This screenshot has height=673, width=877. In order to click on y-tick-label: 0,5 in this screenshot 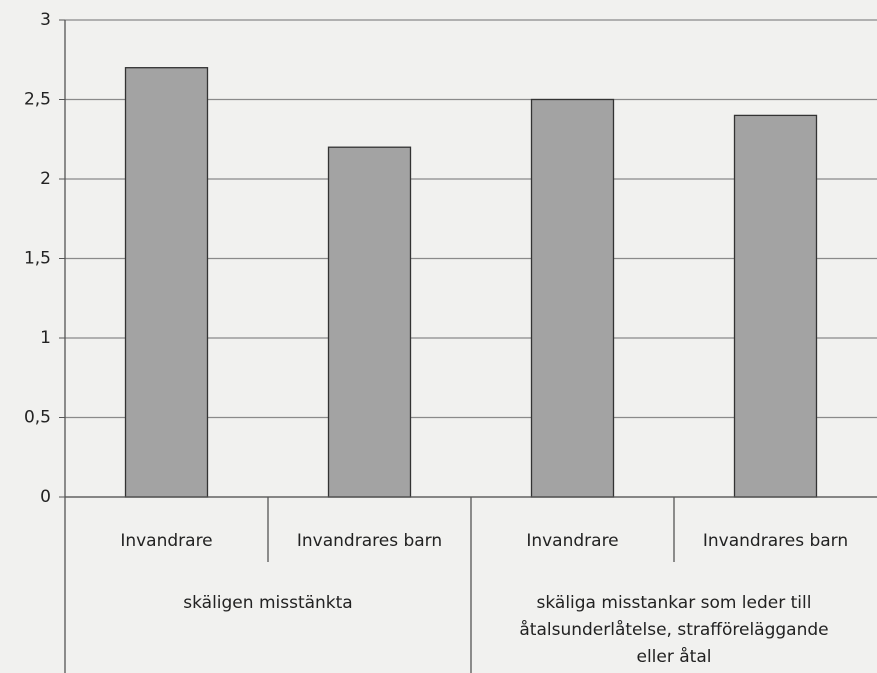, I will do `click(37, 418)`.